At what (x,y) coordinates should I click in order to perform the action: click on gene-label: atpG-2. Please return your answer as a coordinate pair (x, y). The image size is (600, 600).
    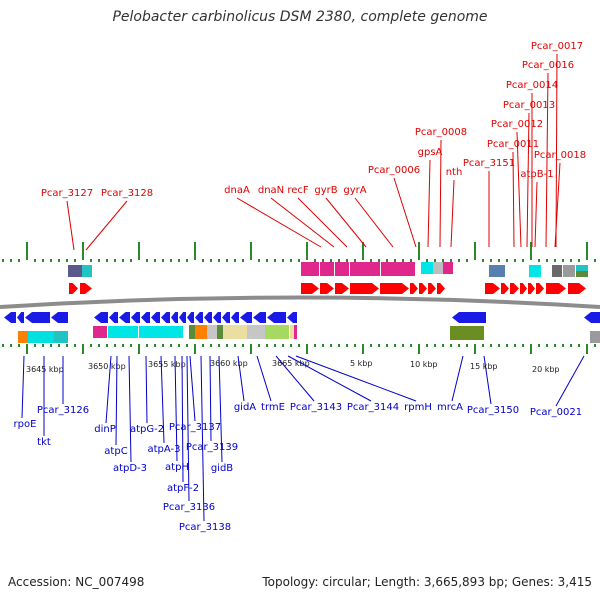
    Looking at the image, I should click on (147, 429).